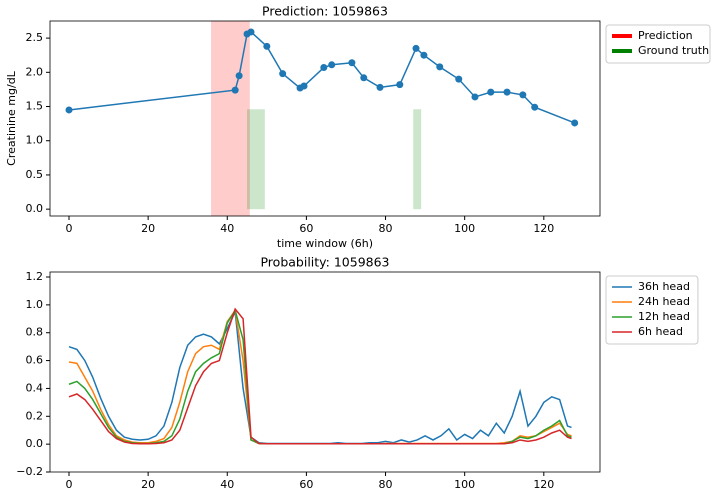  What do you see at coordinates (35, 71) in the screenshot?
I see `y-tick-label: 2.0` at bounding box center [35, 71].